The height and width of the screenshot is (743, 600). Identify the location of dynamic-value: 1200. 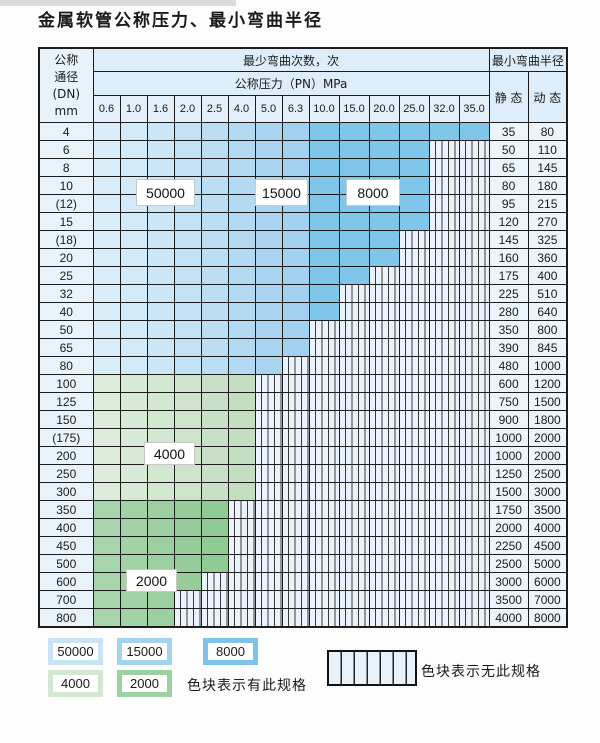
(547, 383).